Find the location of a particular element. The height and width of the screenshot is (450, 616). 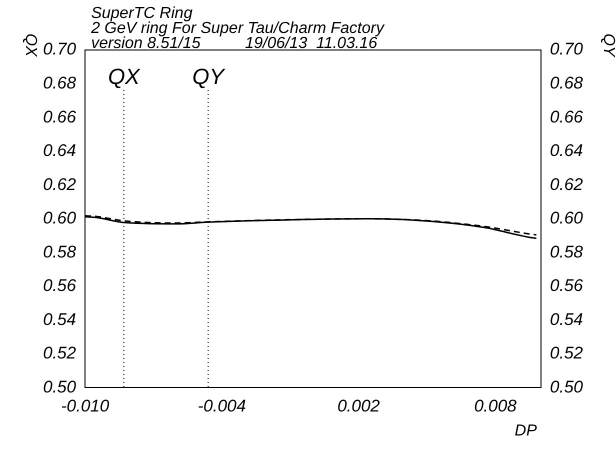

y2-tick-label: 0.68 is located at coordinates (567, 82).